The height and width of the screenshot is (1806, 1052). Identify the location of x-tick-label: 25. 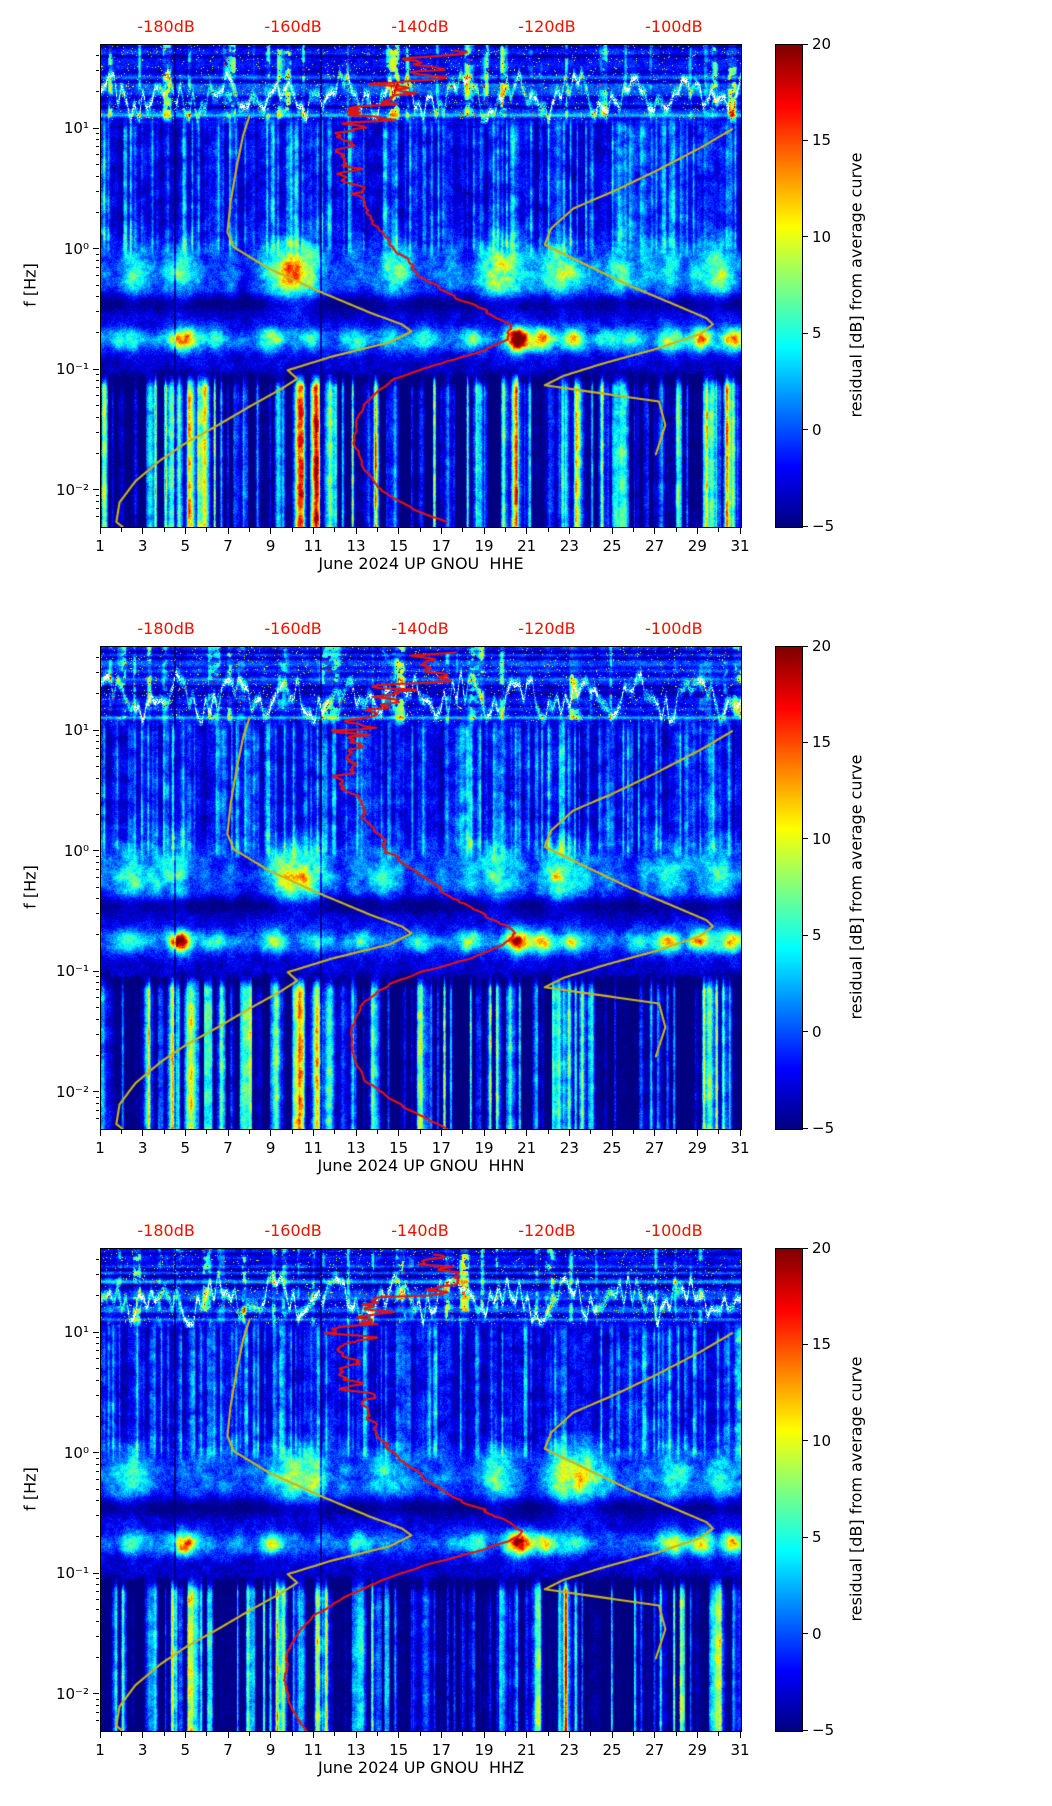
(612, 1148).